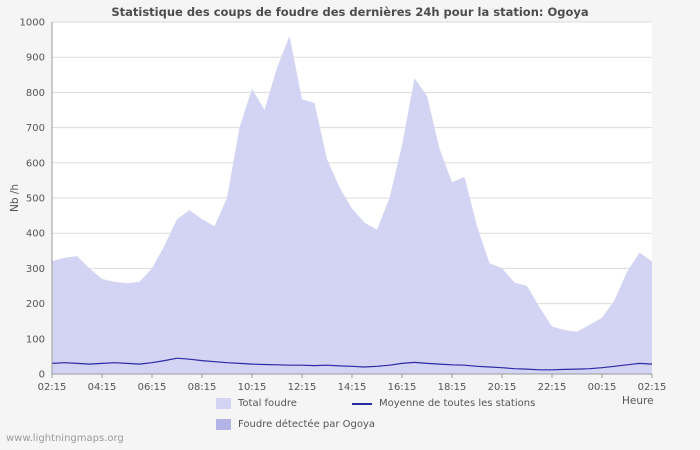  I want to click on svg-text: 22:15, so click(552, 387).